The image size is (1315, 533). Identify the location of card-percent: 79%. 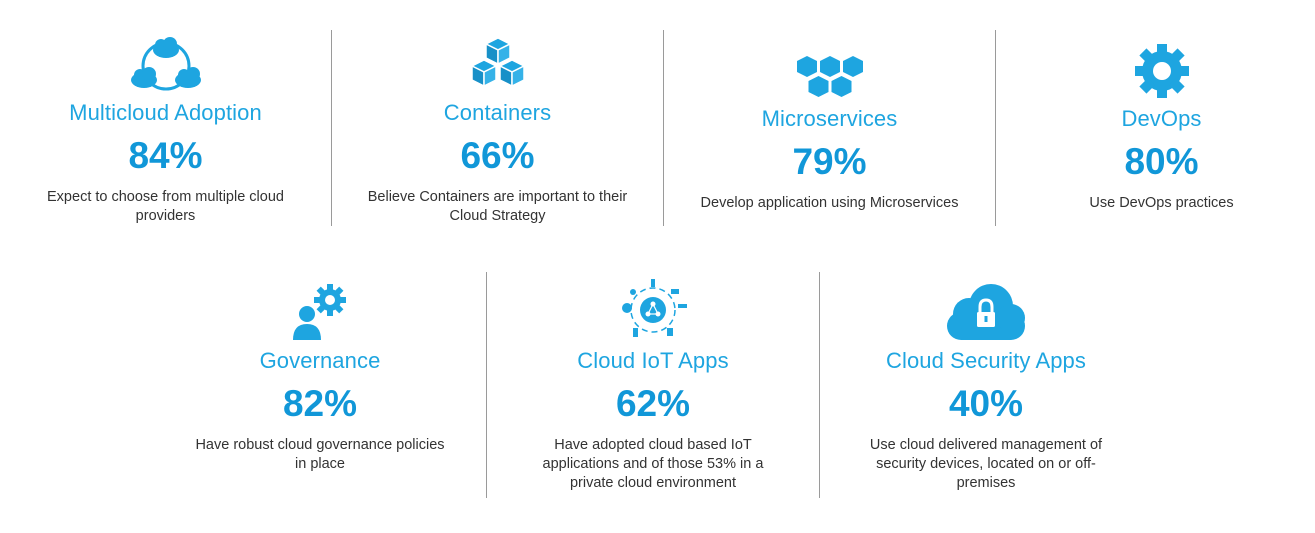
(829, 161).